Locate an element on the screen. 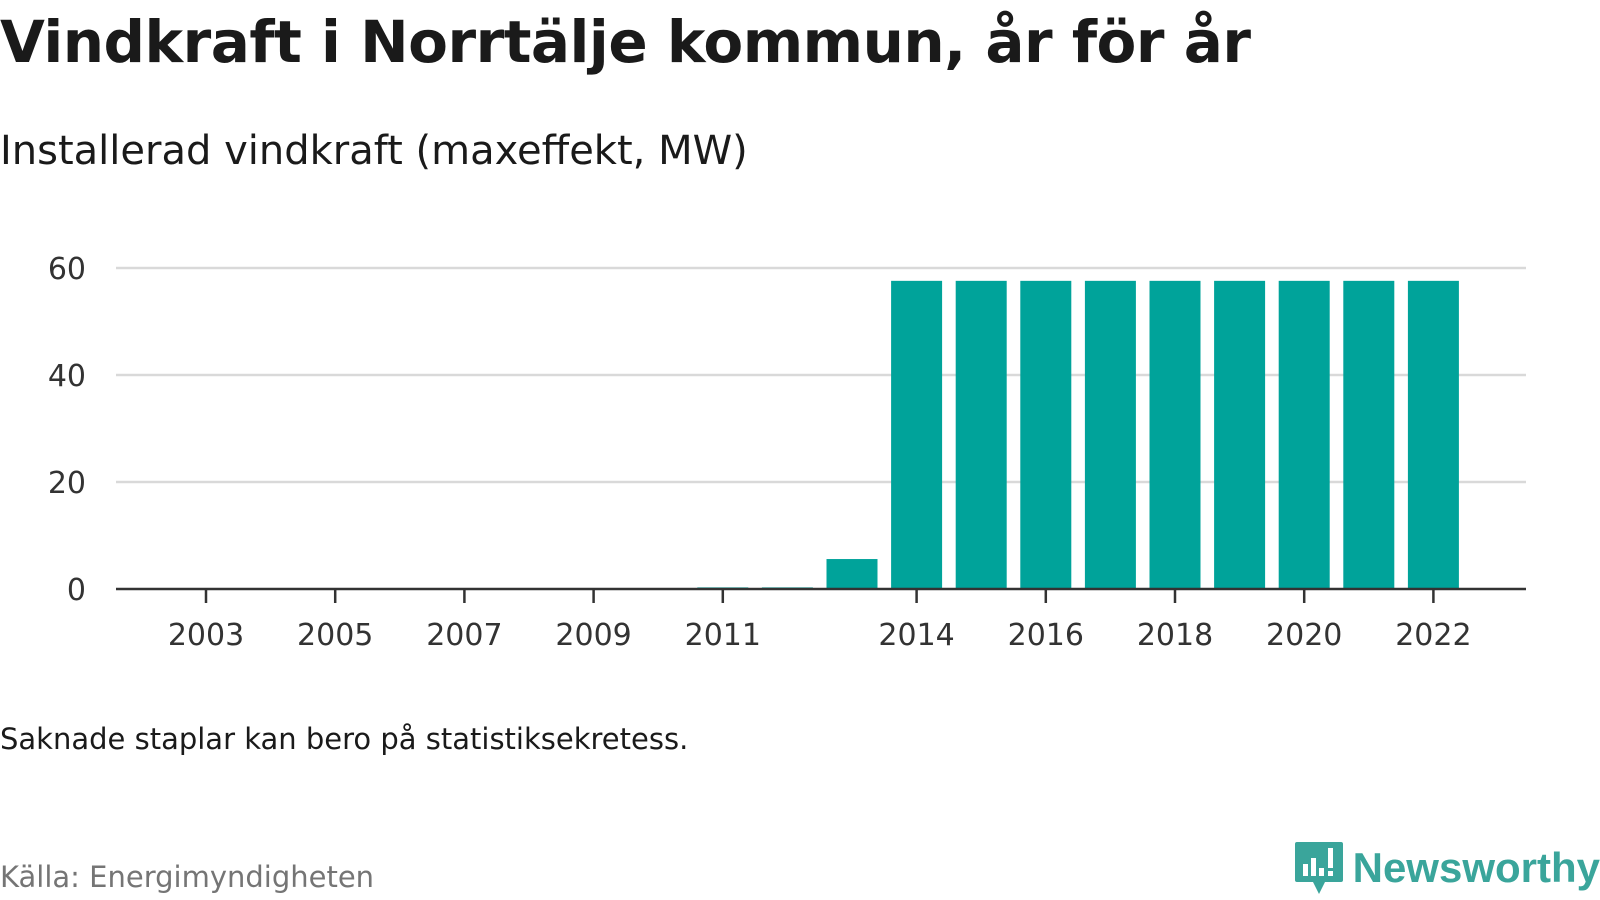  y-tick-label: 0 is located at coordinates (76, 590).